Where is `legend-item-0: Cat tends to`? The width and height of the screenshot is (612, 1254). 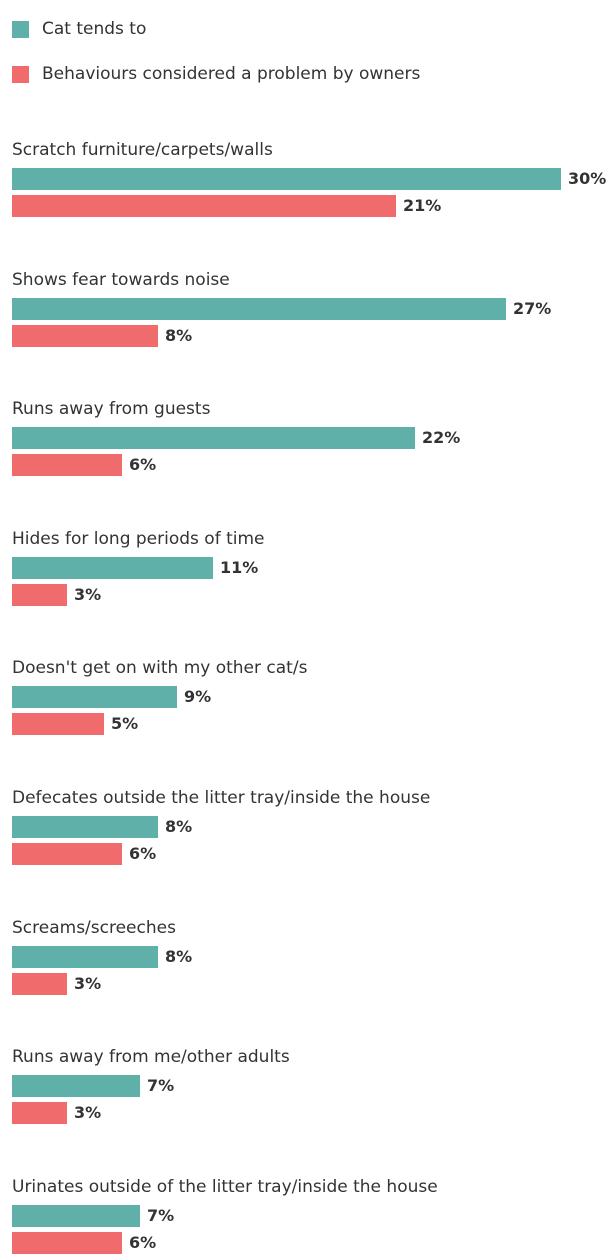
legend-item-0: Cat tends to is located at coordinates (79, 29).